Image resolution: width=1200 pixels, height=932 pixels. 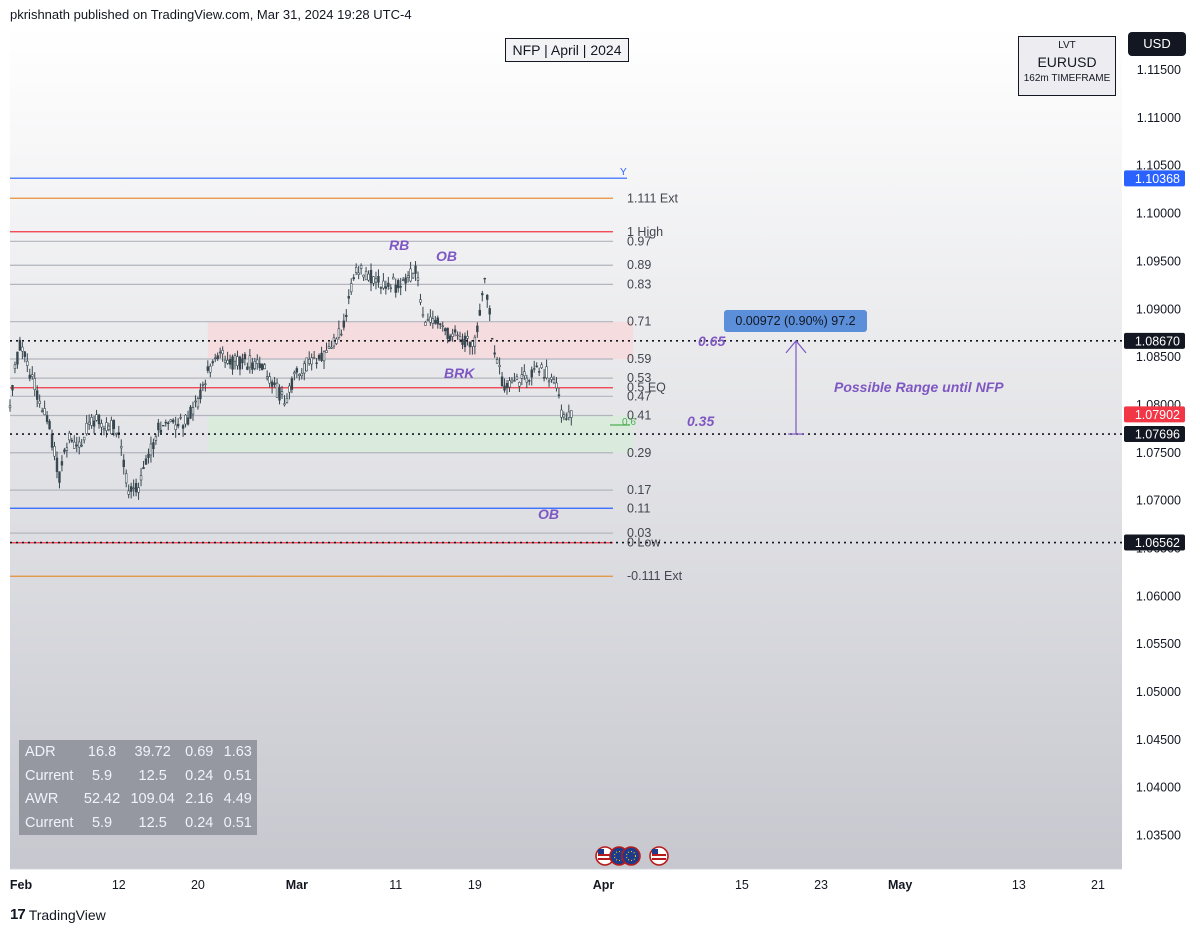 What do you see at coordinates (1067, 45) in the screenshot?
I see `lvt-label: LVT` at bounding box center [1067, 45].